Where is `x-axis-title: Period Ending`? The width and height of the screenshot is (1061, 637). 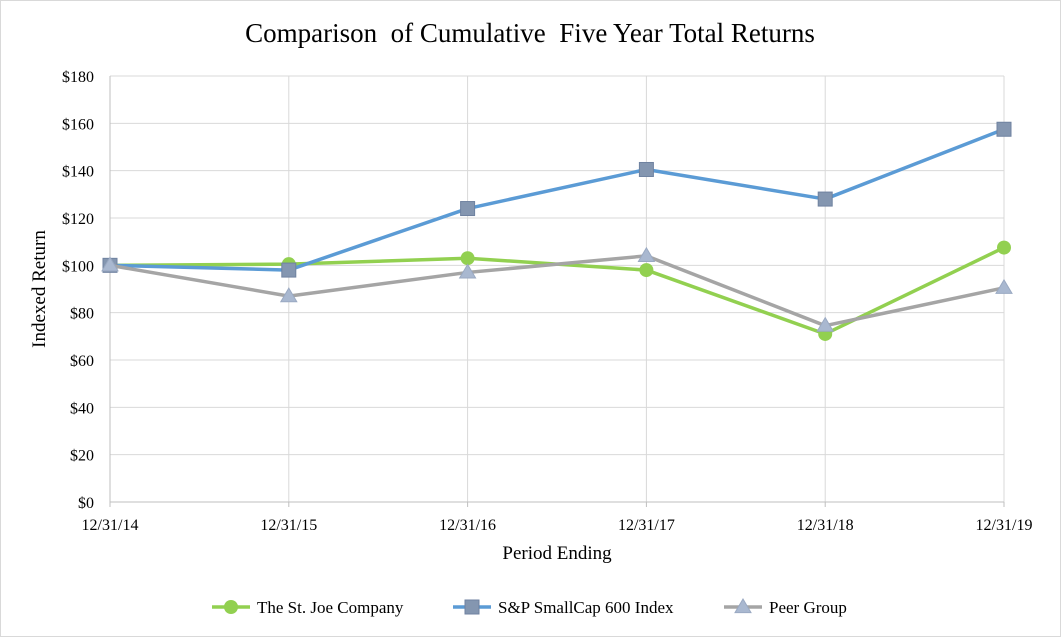
x-axis-title: Period Ending is located at coordinates (557, 553).